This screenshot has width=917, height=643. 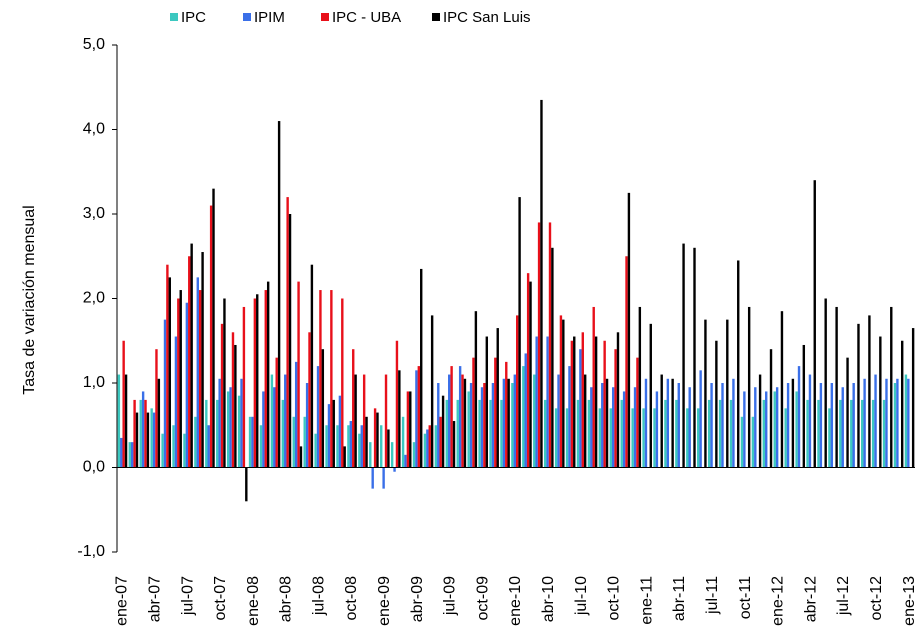 I want to click on x-tick-label: ene-11, so click(x=646, y=600).